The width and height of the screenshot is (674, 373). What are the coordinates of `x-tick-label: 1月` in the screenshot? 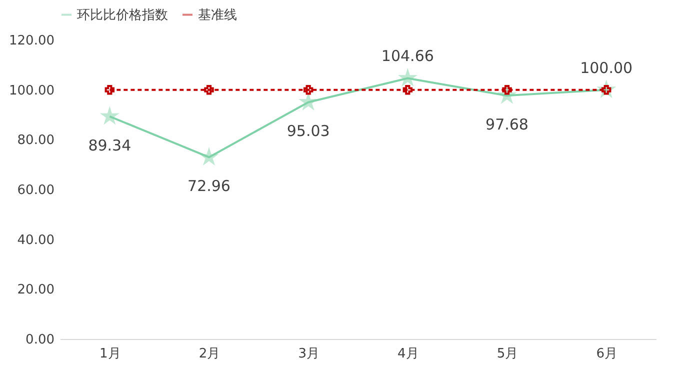 It's located at (110, 354).